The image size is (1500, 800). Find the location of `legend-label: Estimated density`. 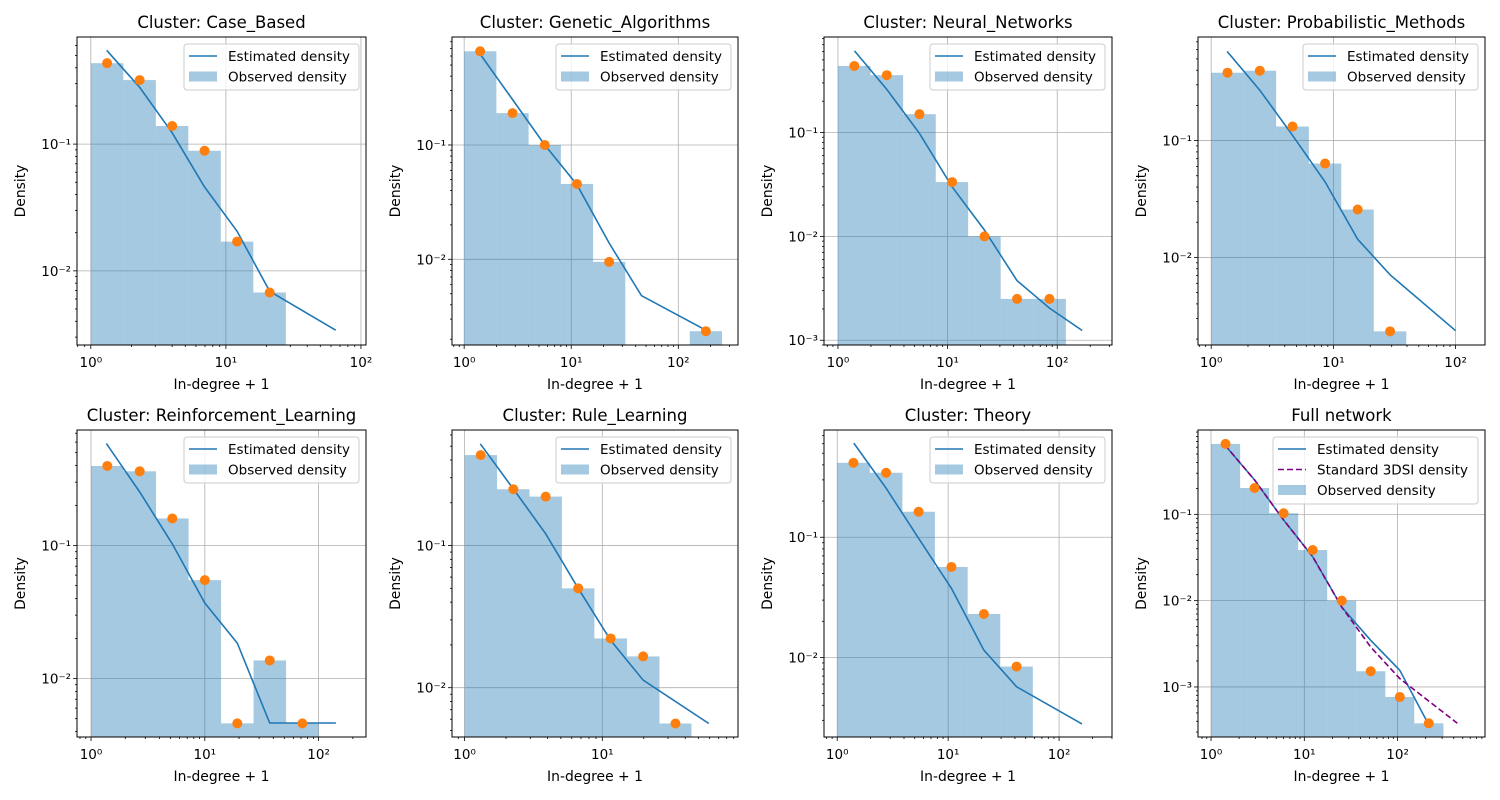

legend-label: Estimated density is located at coordinates (1035, 450).